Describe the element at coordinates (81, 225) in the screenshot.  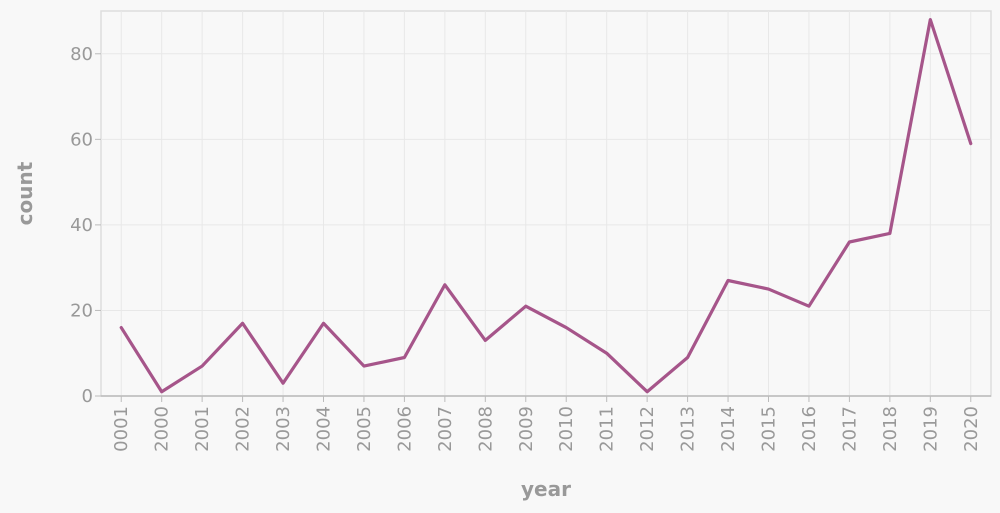
I see `y-tick-label: 40` at that location.